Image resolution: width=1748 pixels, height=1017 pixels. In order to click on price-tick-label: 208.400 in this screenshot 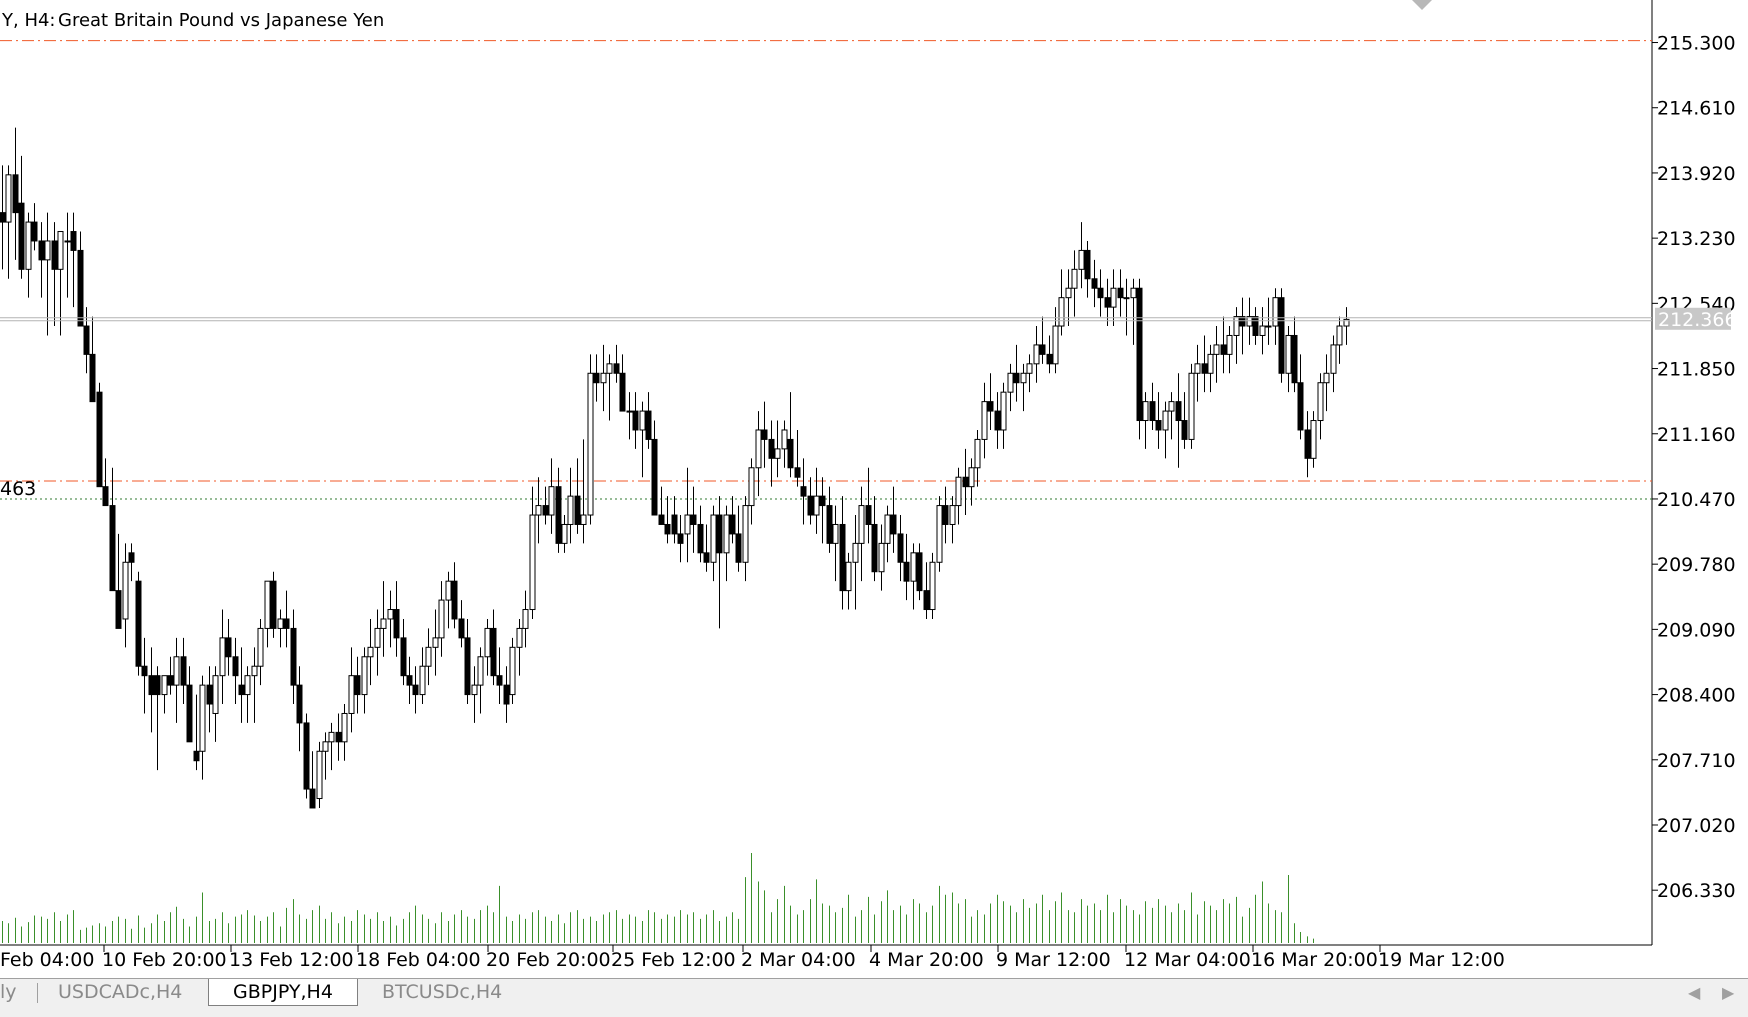, I will do `click(1696, 696)`.